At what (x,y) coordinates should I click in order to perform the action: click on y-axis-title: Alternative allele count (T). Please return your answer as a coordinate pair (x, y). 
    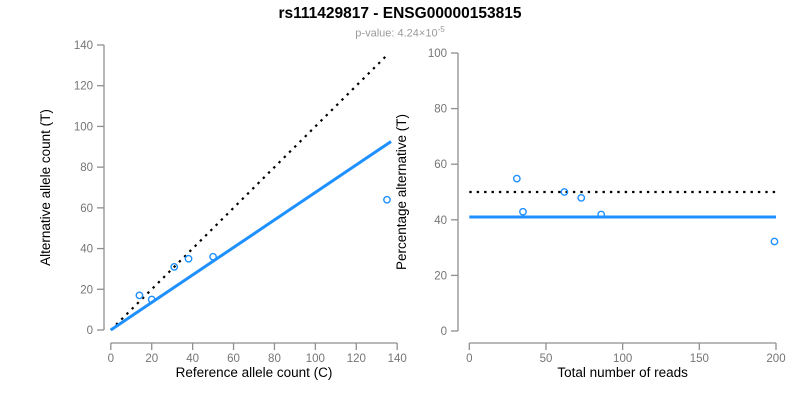
    Looking at the image, I should click on (45, 187).